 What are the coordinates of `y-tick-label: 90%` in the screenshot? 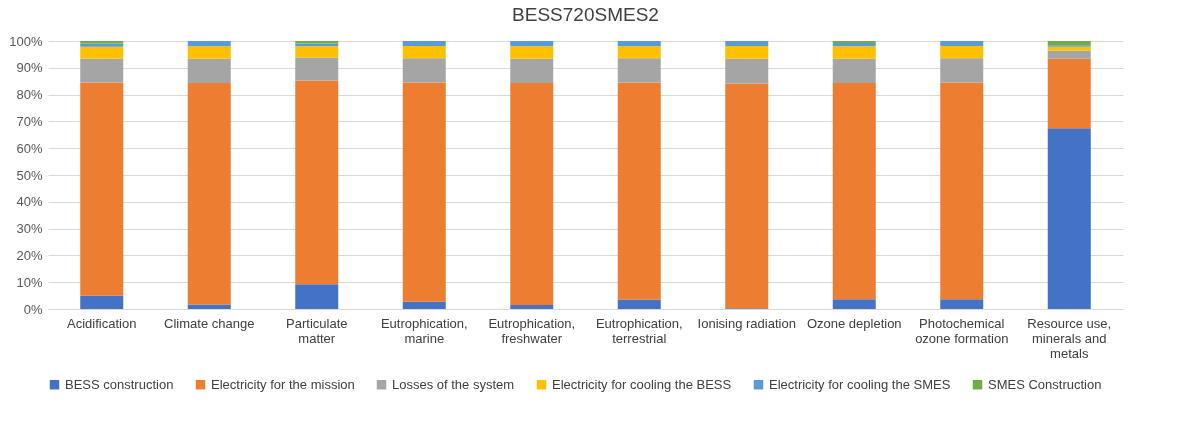 It's located at (29, 68).